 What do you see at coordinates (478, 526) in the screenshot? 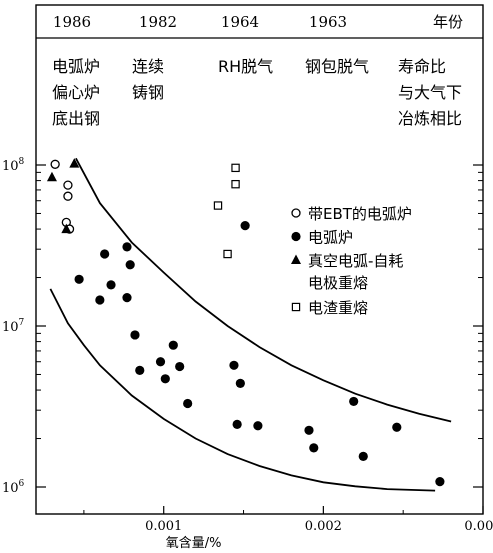
I see `x-tick-label: 0.003` at bounding box center [478, 526].